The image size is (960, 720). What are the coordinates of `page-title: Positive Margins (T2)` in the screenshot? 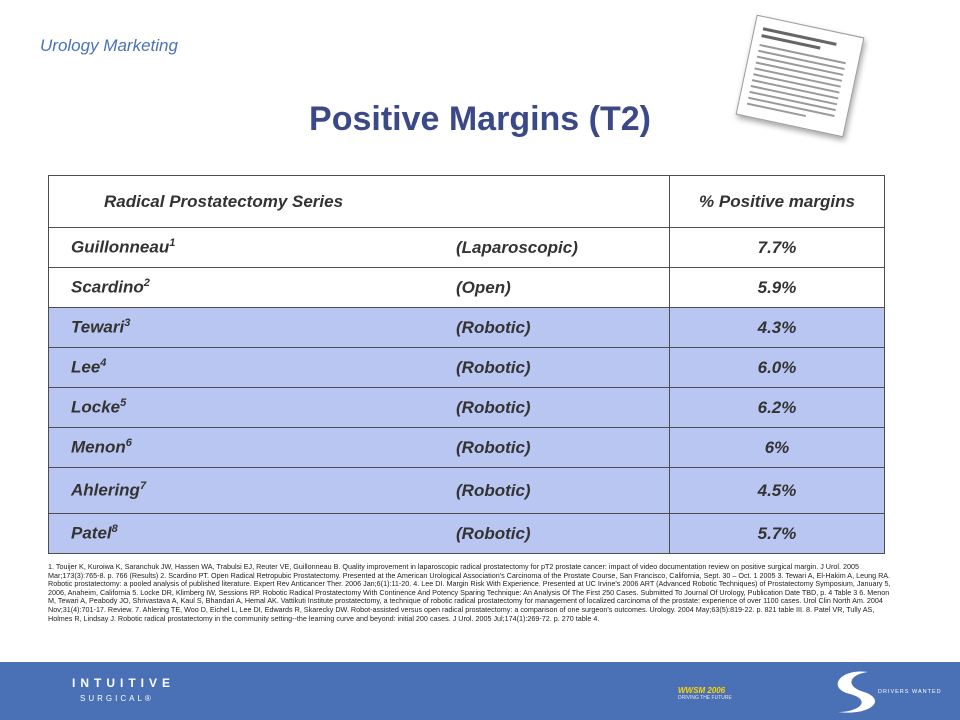 It's located at (480, 119).